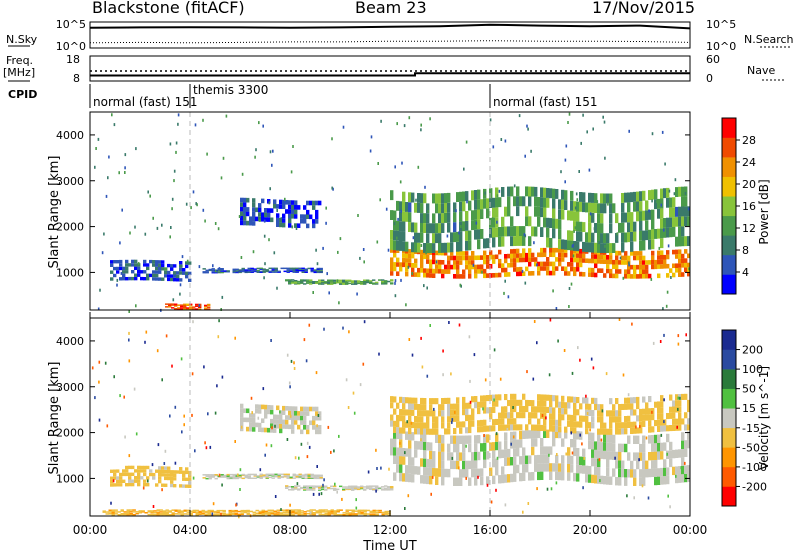 This screenshot has width=800, height=554. I want to click on x-tick-label: 04:00, so click(190, 530).